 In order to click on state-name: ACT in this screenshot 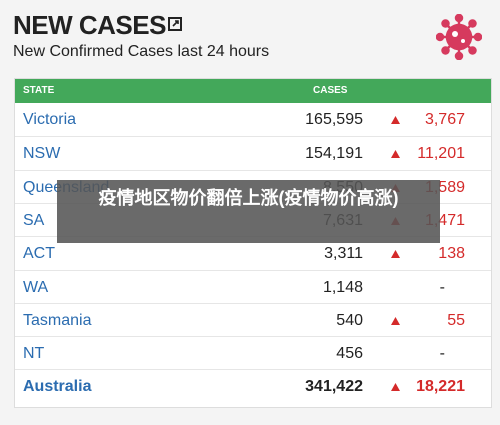, I will do `click(39, 254)`.